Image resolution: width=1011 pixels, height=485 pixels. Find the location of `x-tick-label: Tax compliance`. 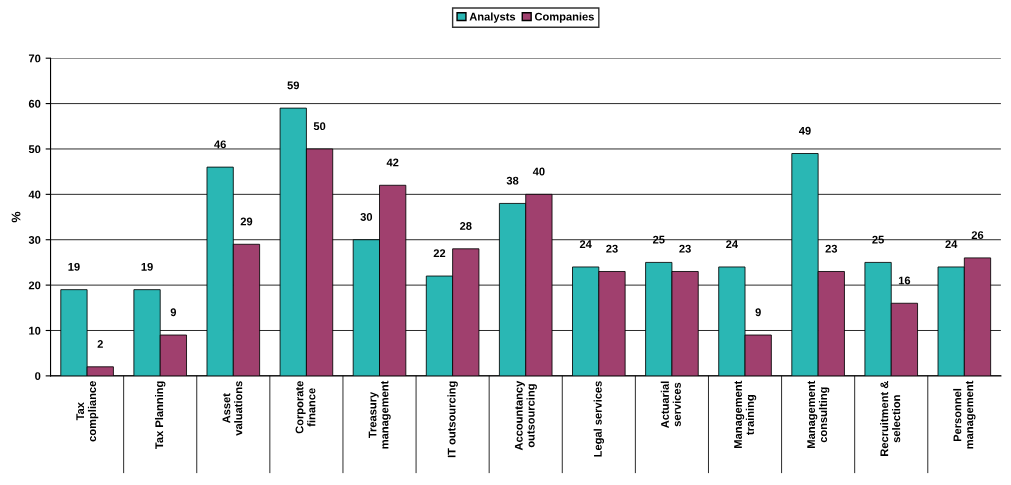

x-tick-label: Tax compliance is located at coordinates (87, 411).